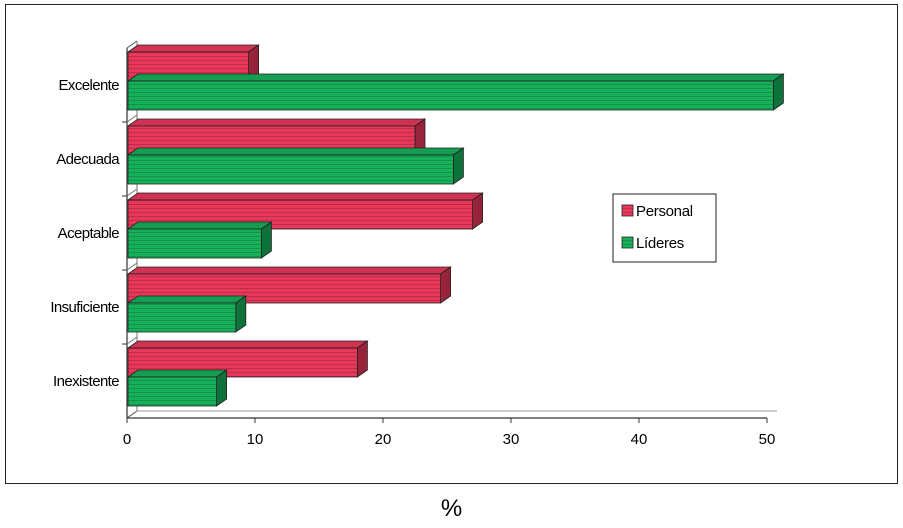  I want to click on legend-label-líderes: Líderes, so click(660, 243).